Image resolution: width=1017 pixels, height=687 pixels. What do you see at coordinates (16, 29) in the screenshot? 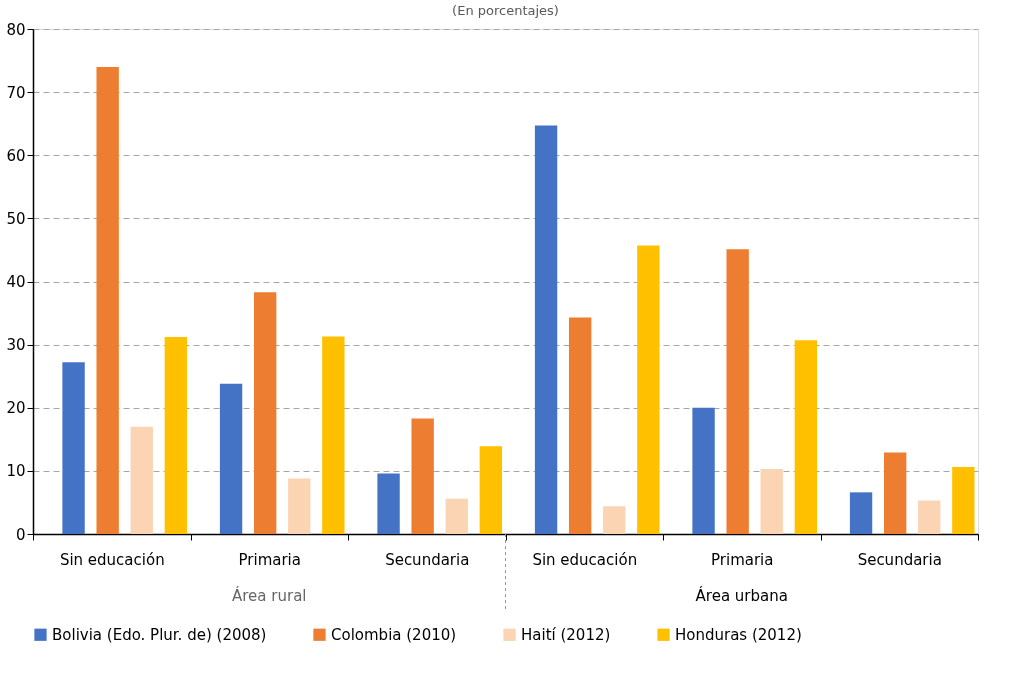
I see `y-tick-label: 80` at bounding box center [16, 29].